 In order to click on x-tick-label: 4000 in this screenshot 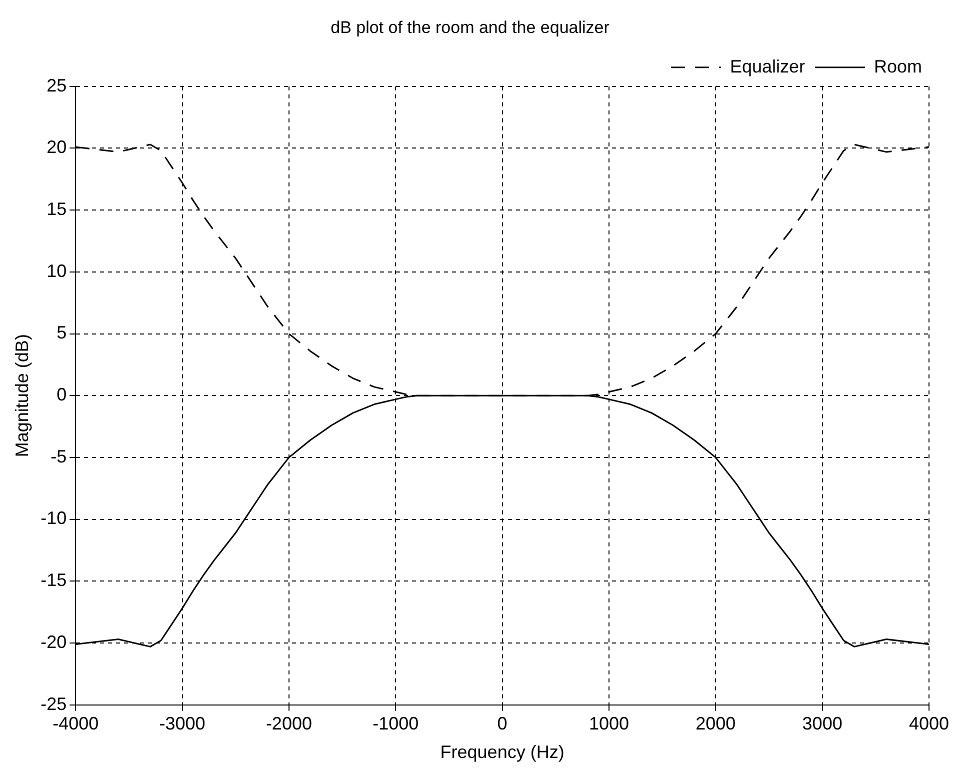, I will do `click(928, 724)`.